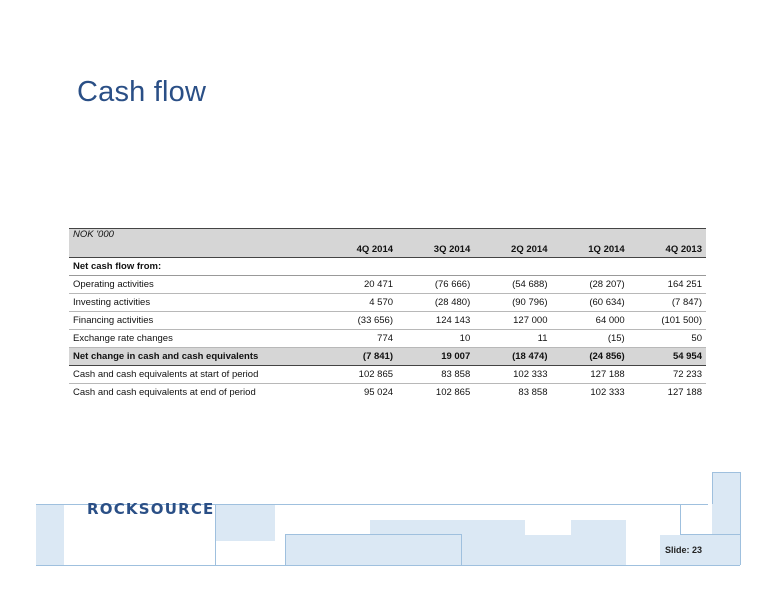 The width and height of the screenshot is (776, 600). I want to click on cell-value: (7 841), so click(358, 356).